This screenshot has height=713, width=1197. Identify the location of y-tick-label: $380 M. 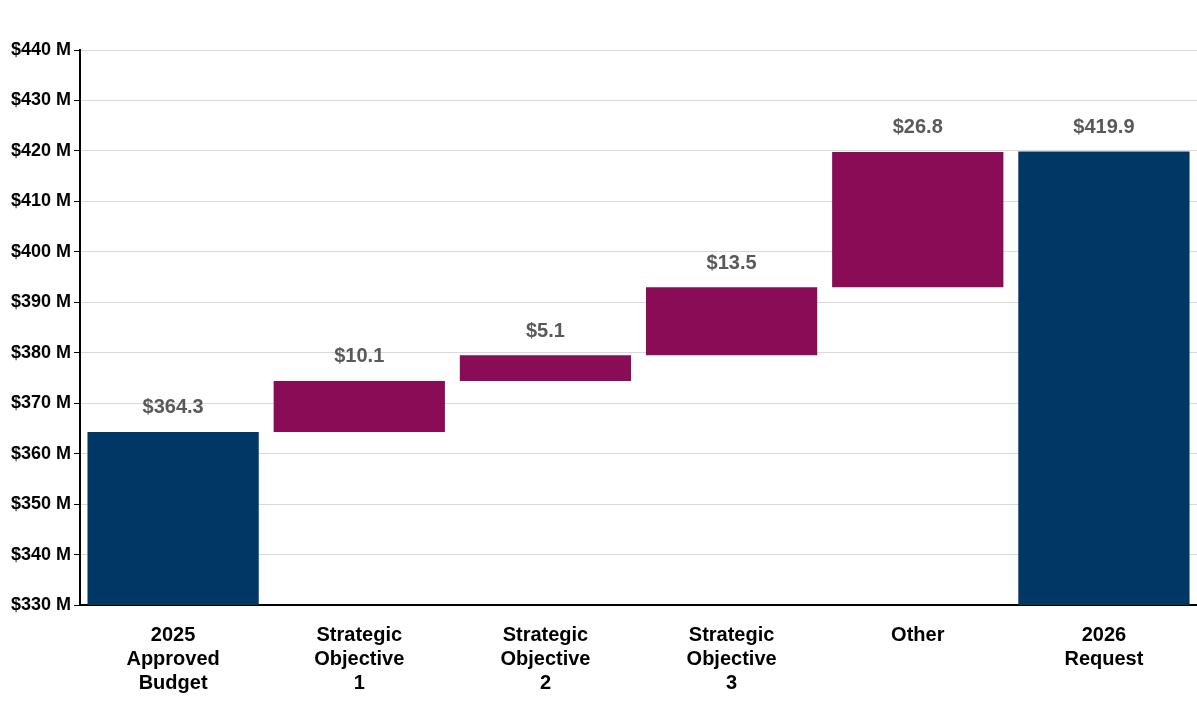
(41, 351).